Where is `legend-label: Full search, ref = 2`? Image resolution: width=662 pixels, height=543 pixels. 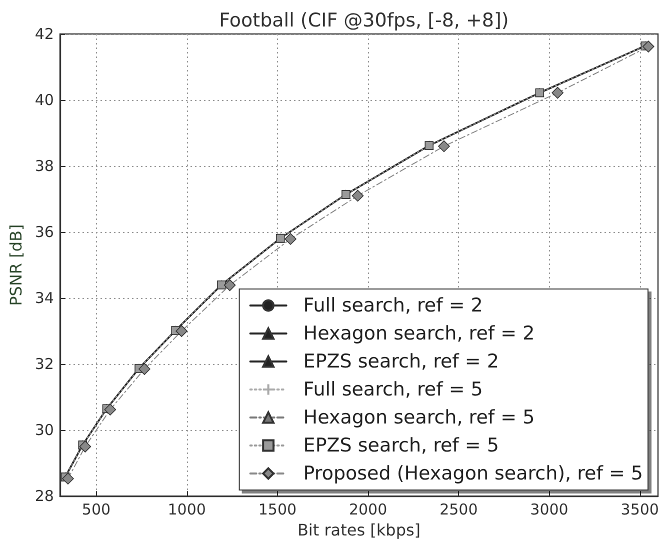
legend-label: Full search, ref = 2 is located at coordinates (393, 305).